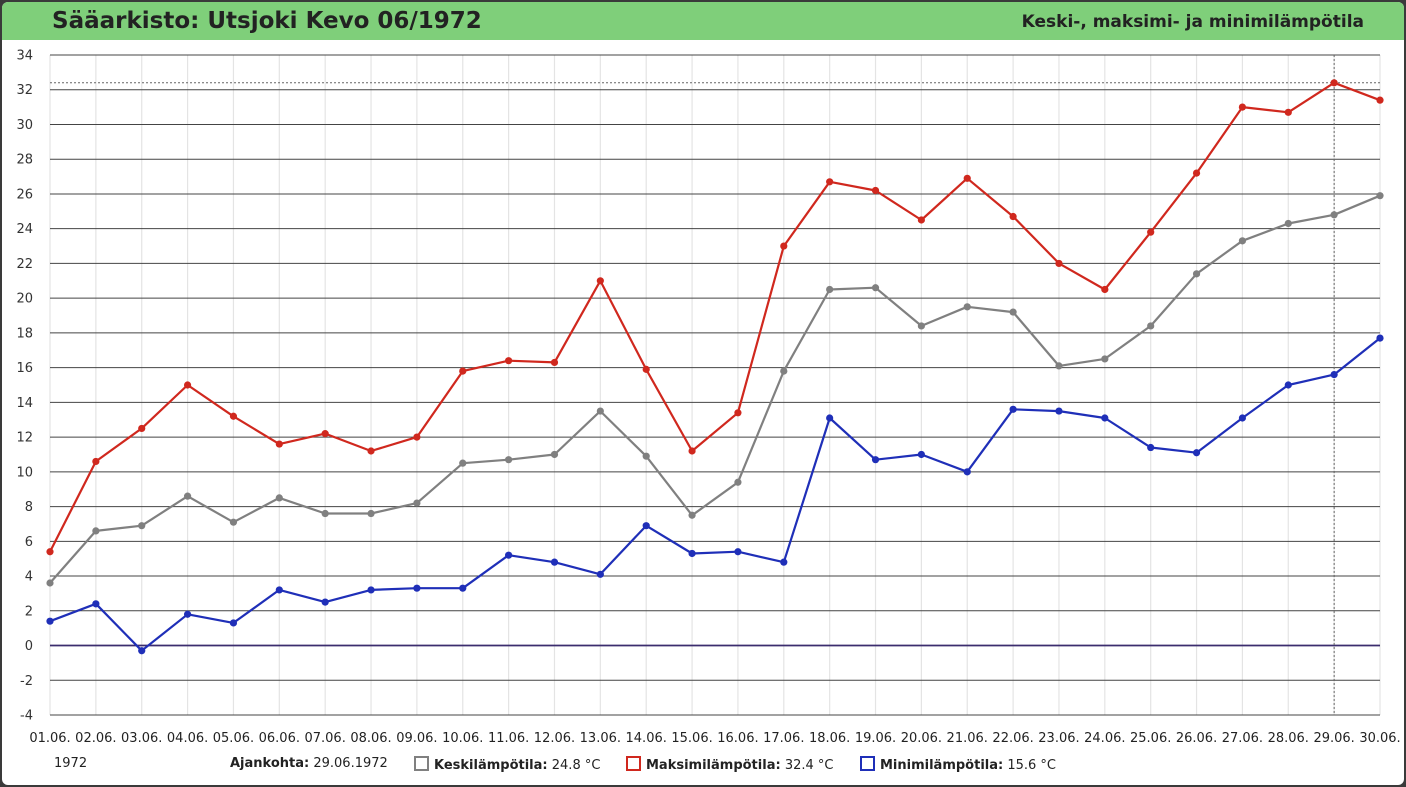 This screenshot has width=1406, height=787. What do you see at coordinates (1379, 738) in the screenshot?
I see `x-tick-label: 30.06.` at bounding box center [1379, 738].